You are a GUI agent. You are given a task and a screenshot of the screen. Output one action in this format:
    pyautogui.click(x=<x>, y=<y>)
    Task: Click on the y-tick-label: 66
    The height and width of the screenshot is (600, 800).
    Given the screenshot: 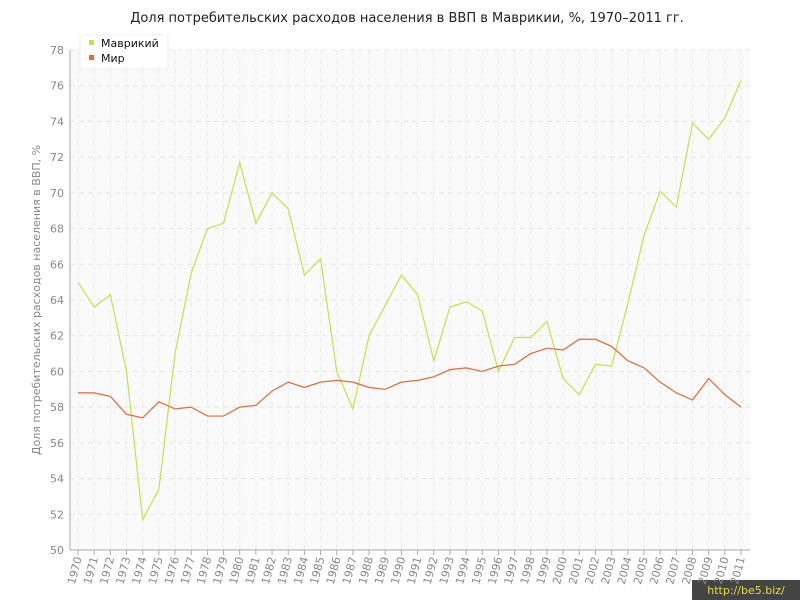 What is the action you would take?
    pyautogui.click(x=57, y=264)
    